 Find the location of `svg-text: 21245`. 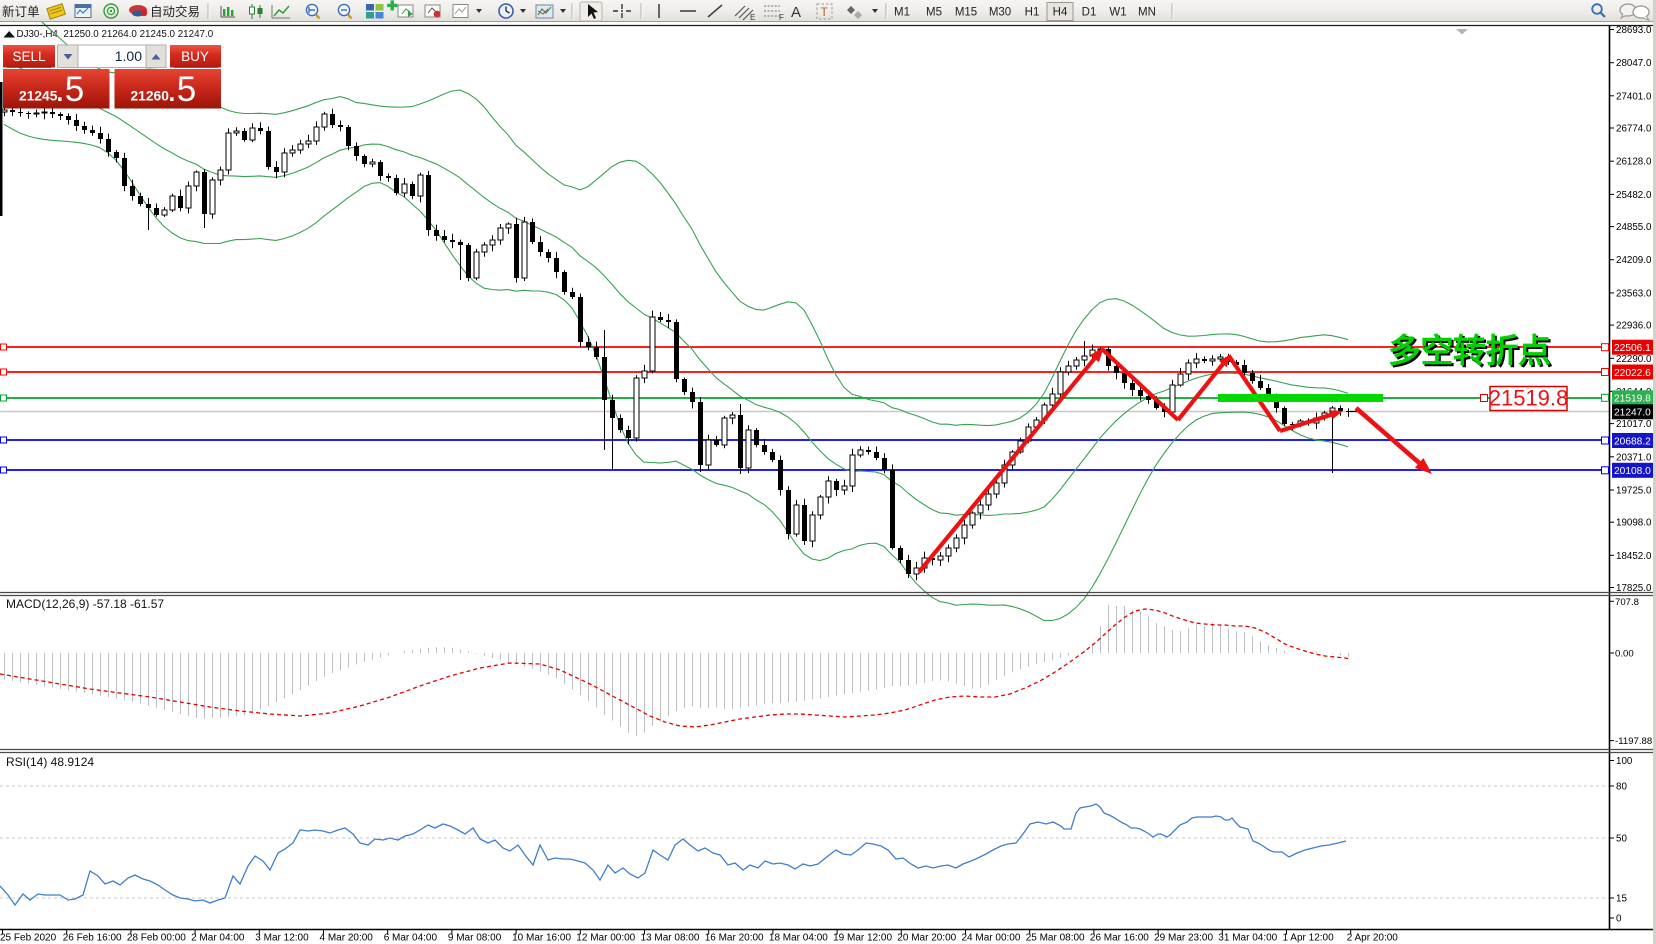

svg-text: 21245 is located at coordinates (38, 96).